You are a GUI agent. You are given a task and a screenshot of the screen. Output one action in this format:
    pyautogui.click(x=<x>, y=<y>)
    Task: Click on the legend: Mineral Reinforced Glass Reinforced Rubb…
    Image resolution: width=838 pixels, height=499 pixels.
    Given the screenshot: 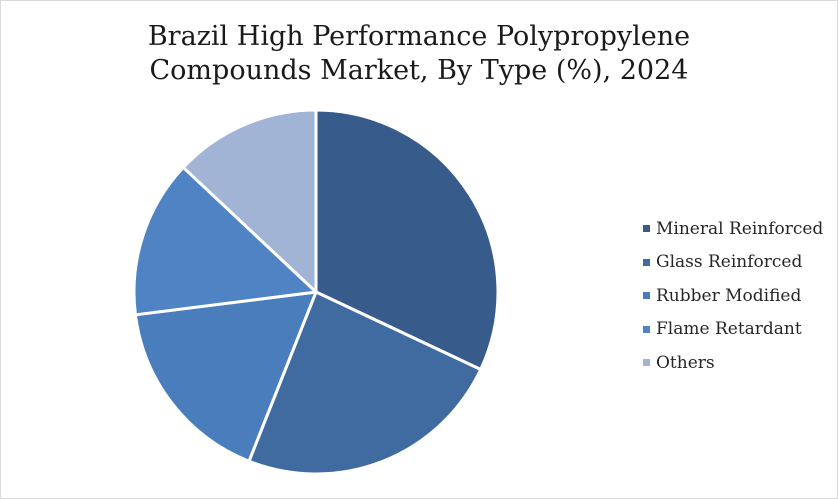 What is the action you would take?
    pyautogui.click(x=733, y=296)
    